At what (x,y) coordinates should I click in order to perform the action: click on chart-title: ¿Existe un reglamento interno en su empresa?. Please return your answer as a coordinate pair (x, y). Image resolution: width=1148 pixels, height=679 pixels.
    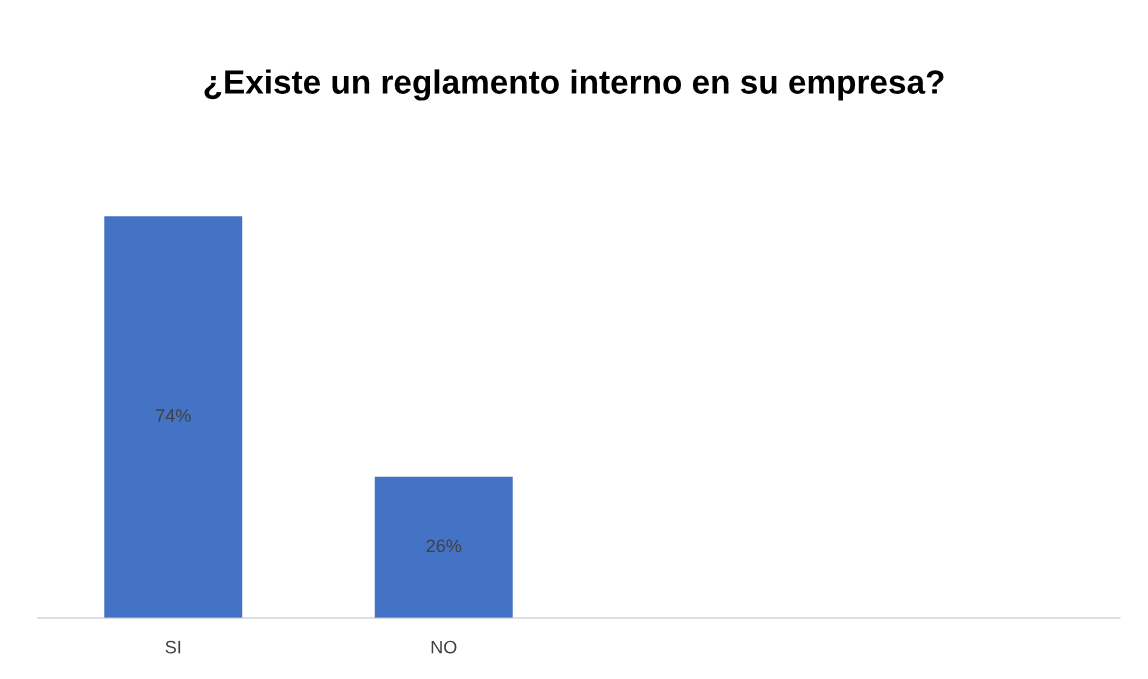
    Looking at the image, I should click on (574, 85).